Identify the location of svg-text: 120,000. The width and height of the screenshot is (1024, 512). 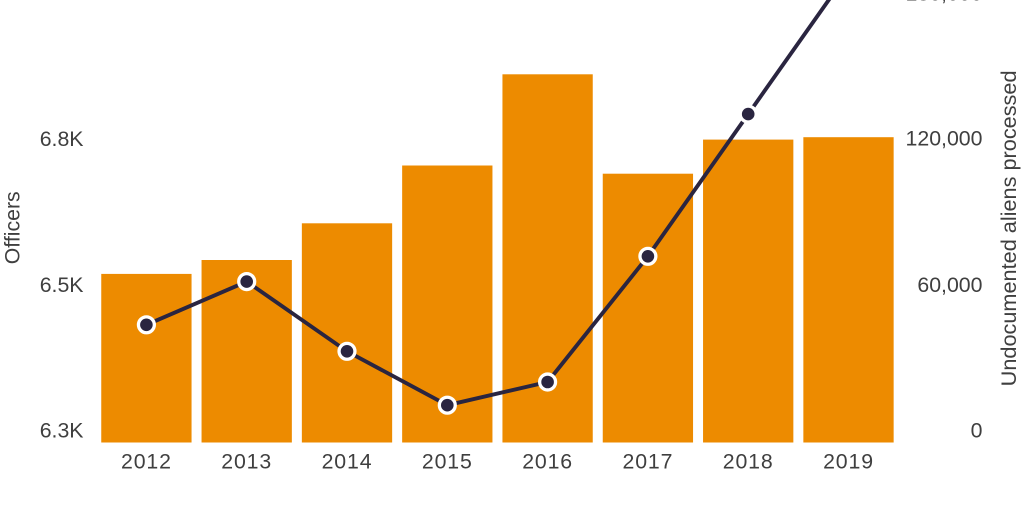
(944, 139).